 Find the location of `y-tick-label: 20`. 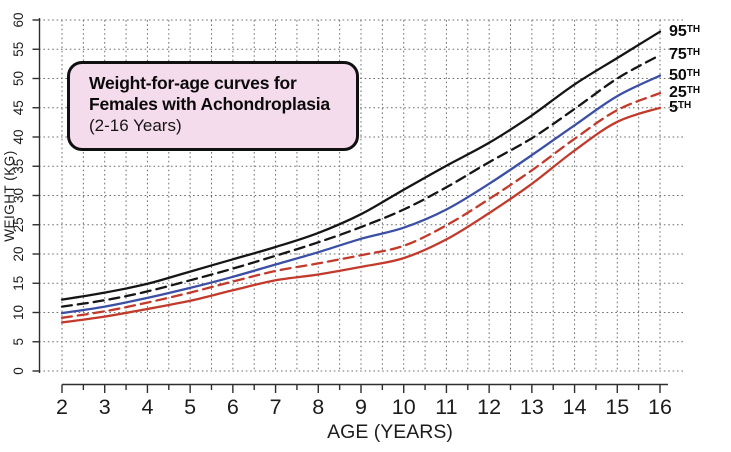

y-tick-label: 20 is located at coordinates (18, 253).